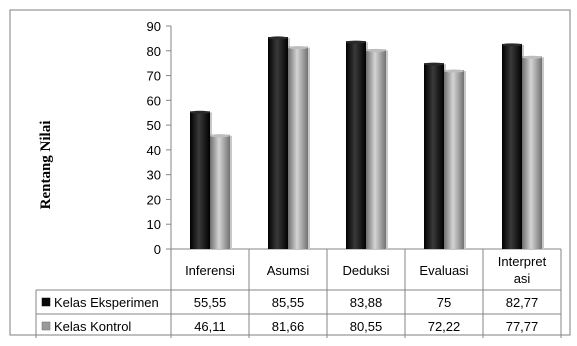 Image resolution: width=577 pixels, height=346 pixels. Describe the element at coordinates (210, 326) in the screenshot. I see `value-cell: 46,11` at that location.